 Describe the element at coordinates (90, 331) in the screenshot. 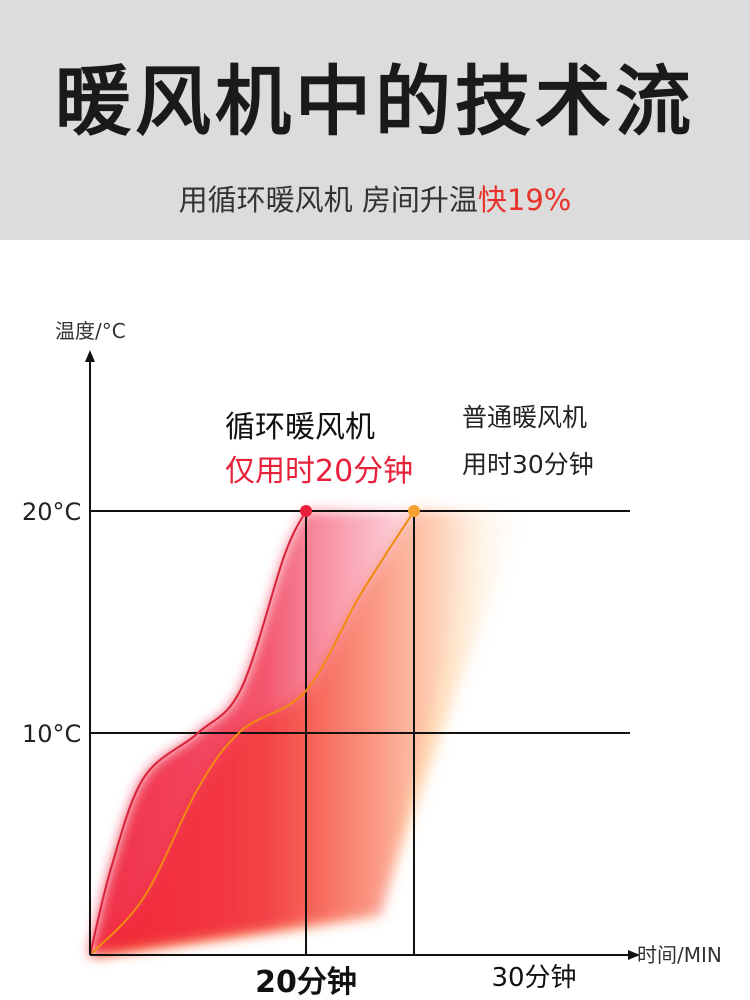

I see `y-axis-label: 温度/°C` at that location.